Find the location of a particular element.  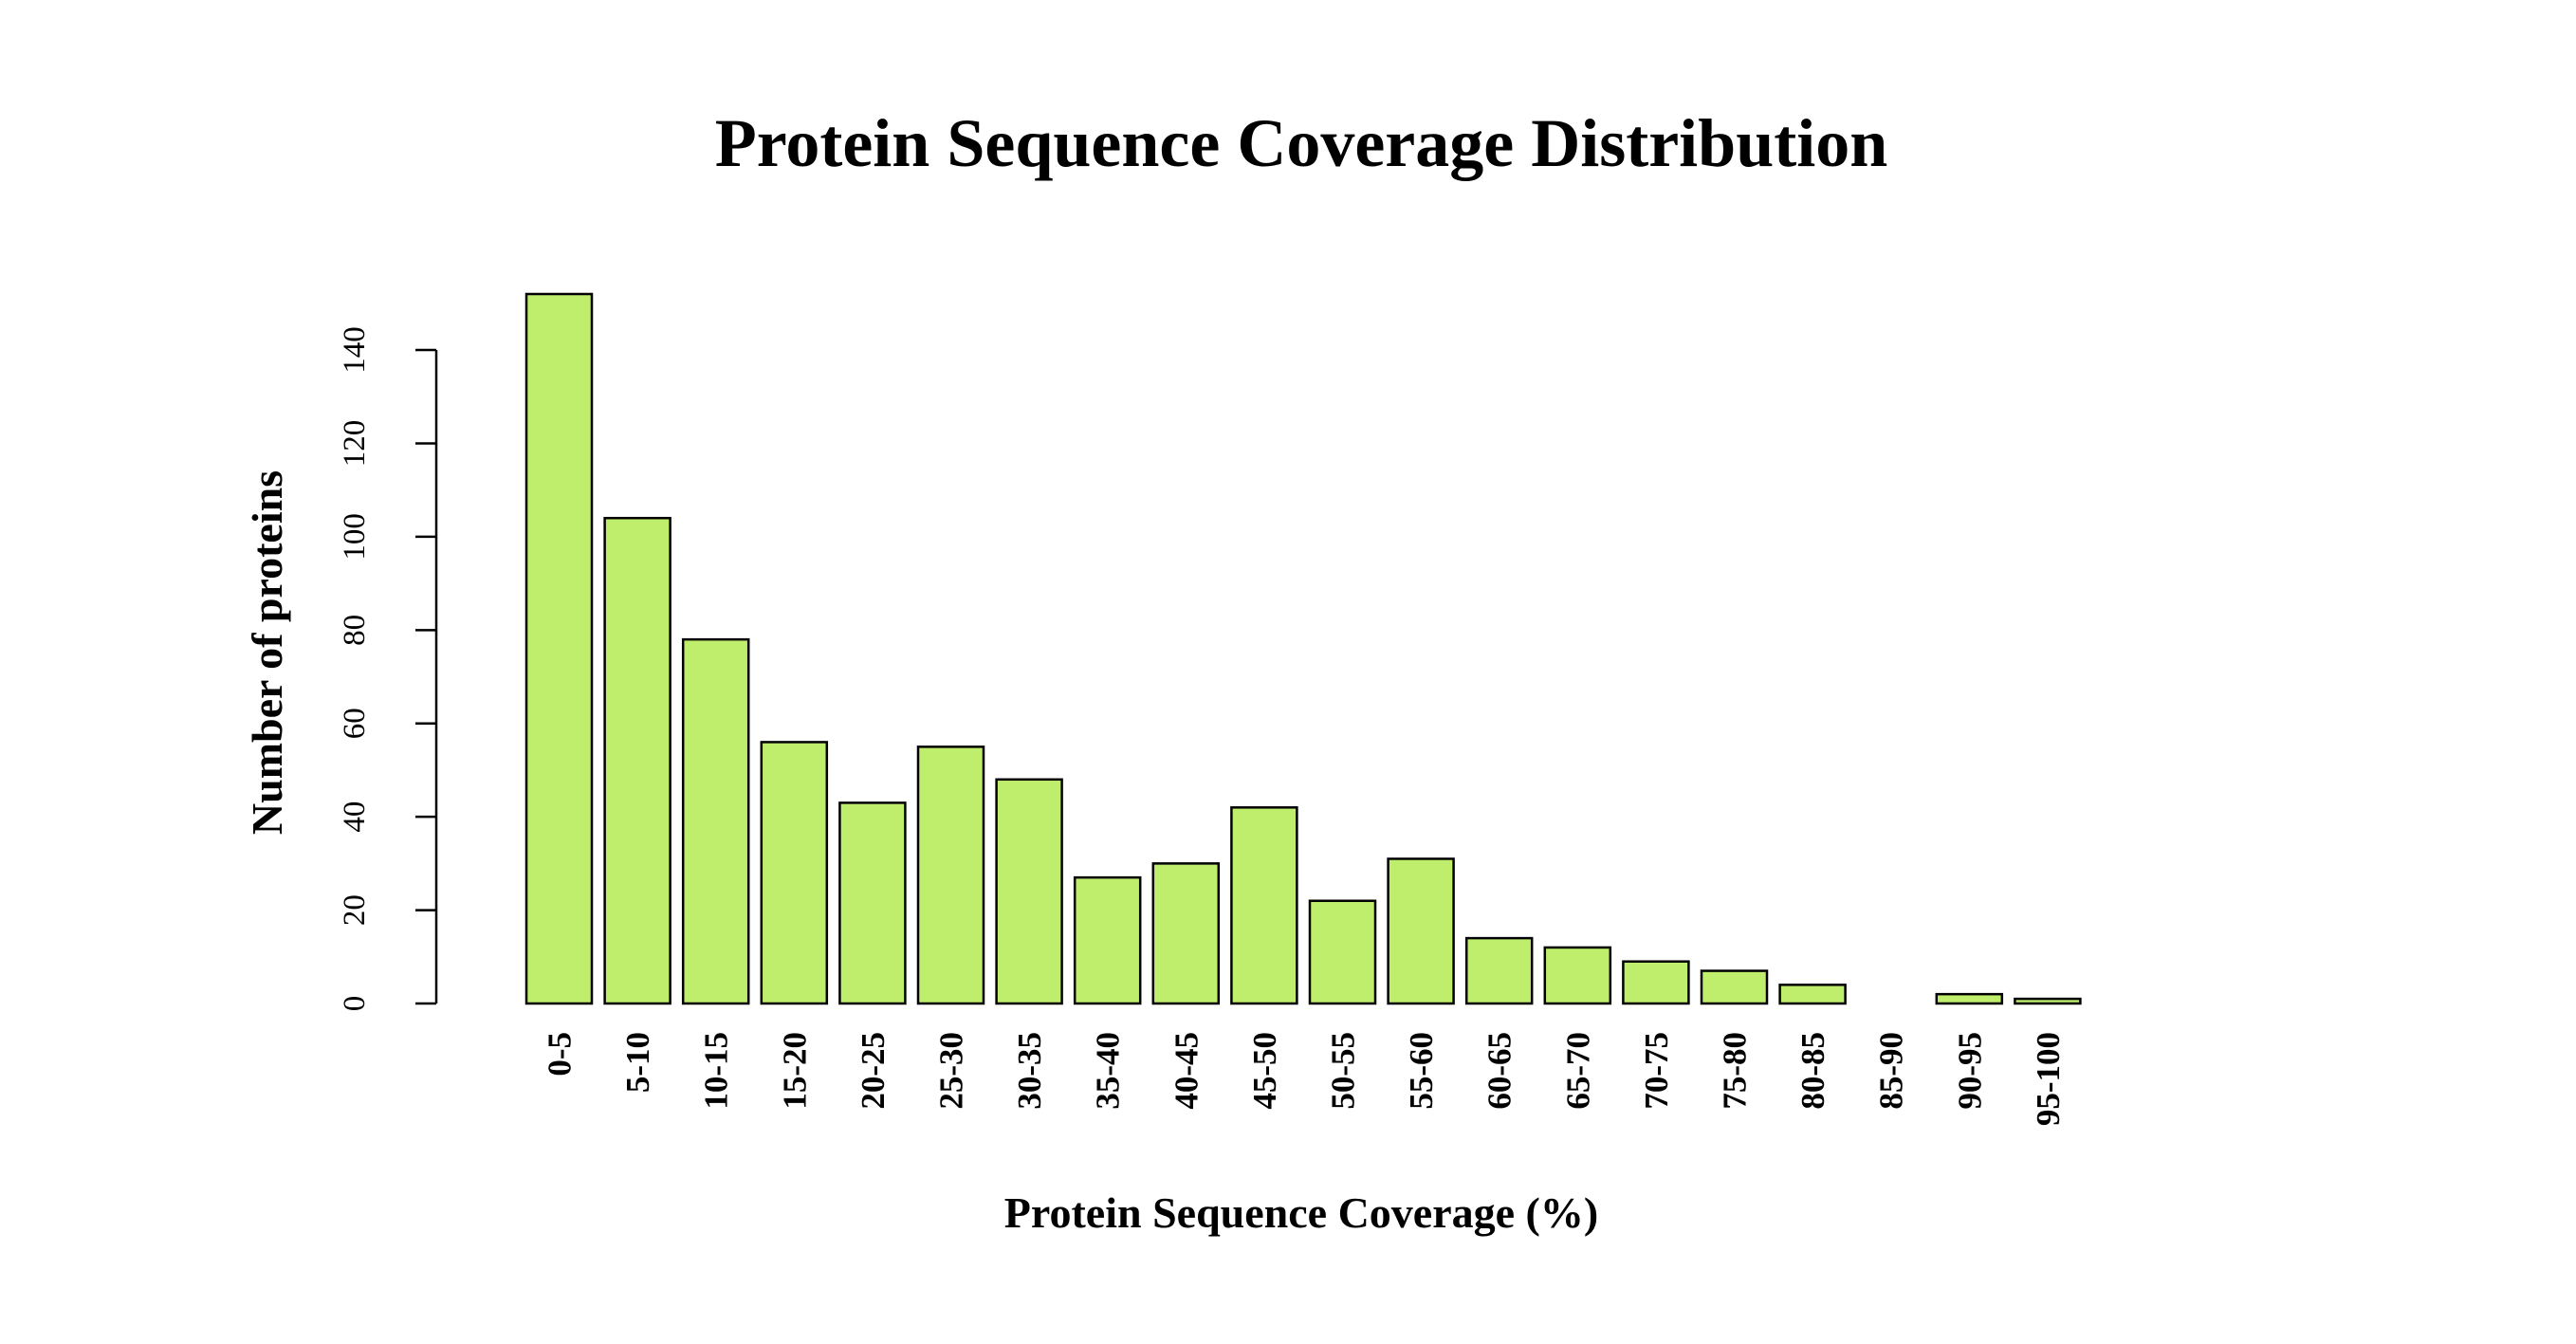

y-tick-label: 80 is located at coordinates (355, 631).